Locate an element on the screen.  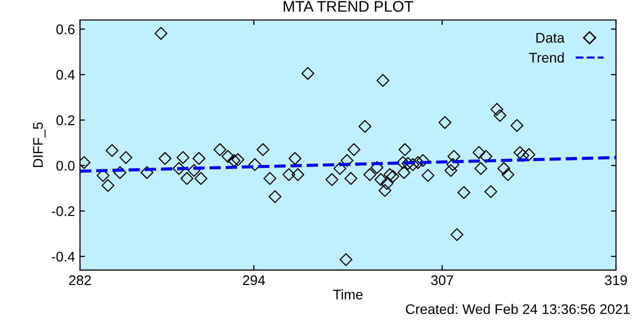
y-tick-label: 0.6 is located at coordinates (65, 29).